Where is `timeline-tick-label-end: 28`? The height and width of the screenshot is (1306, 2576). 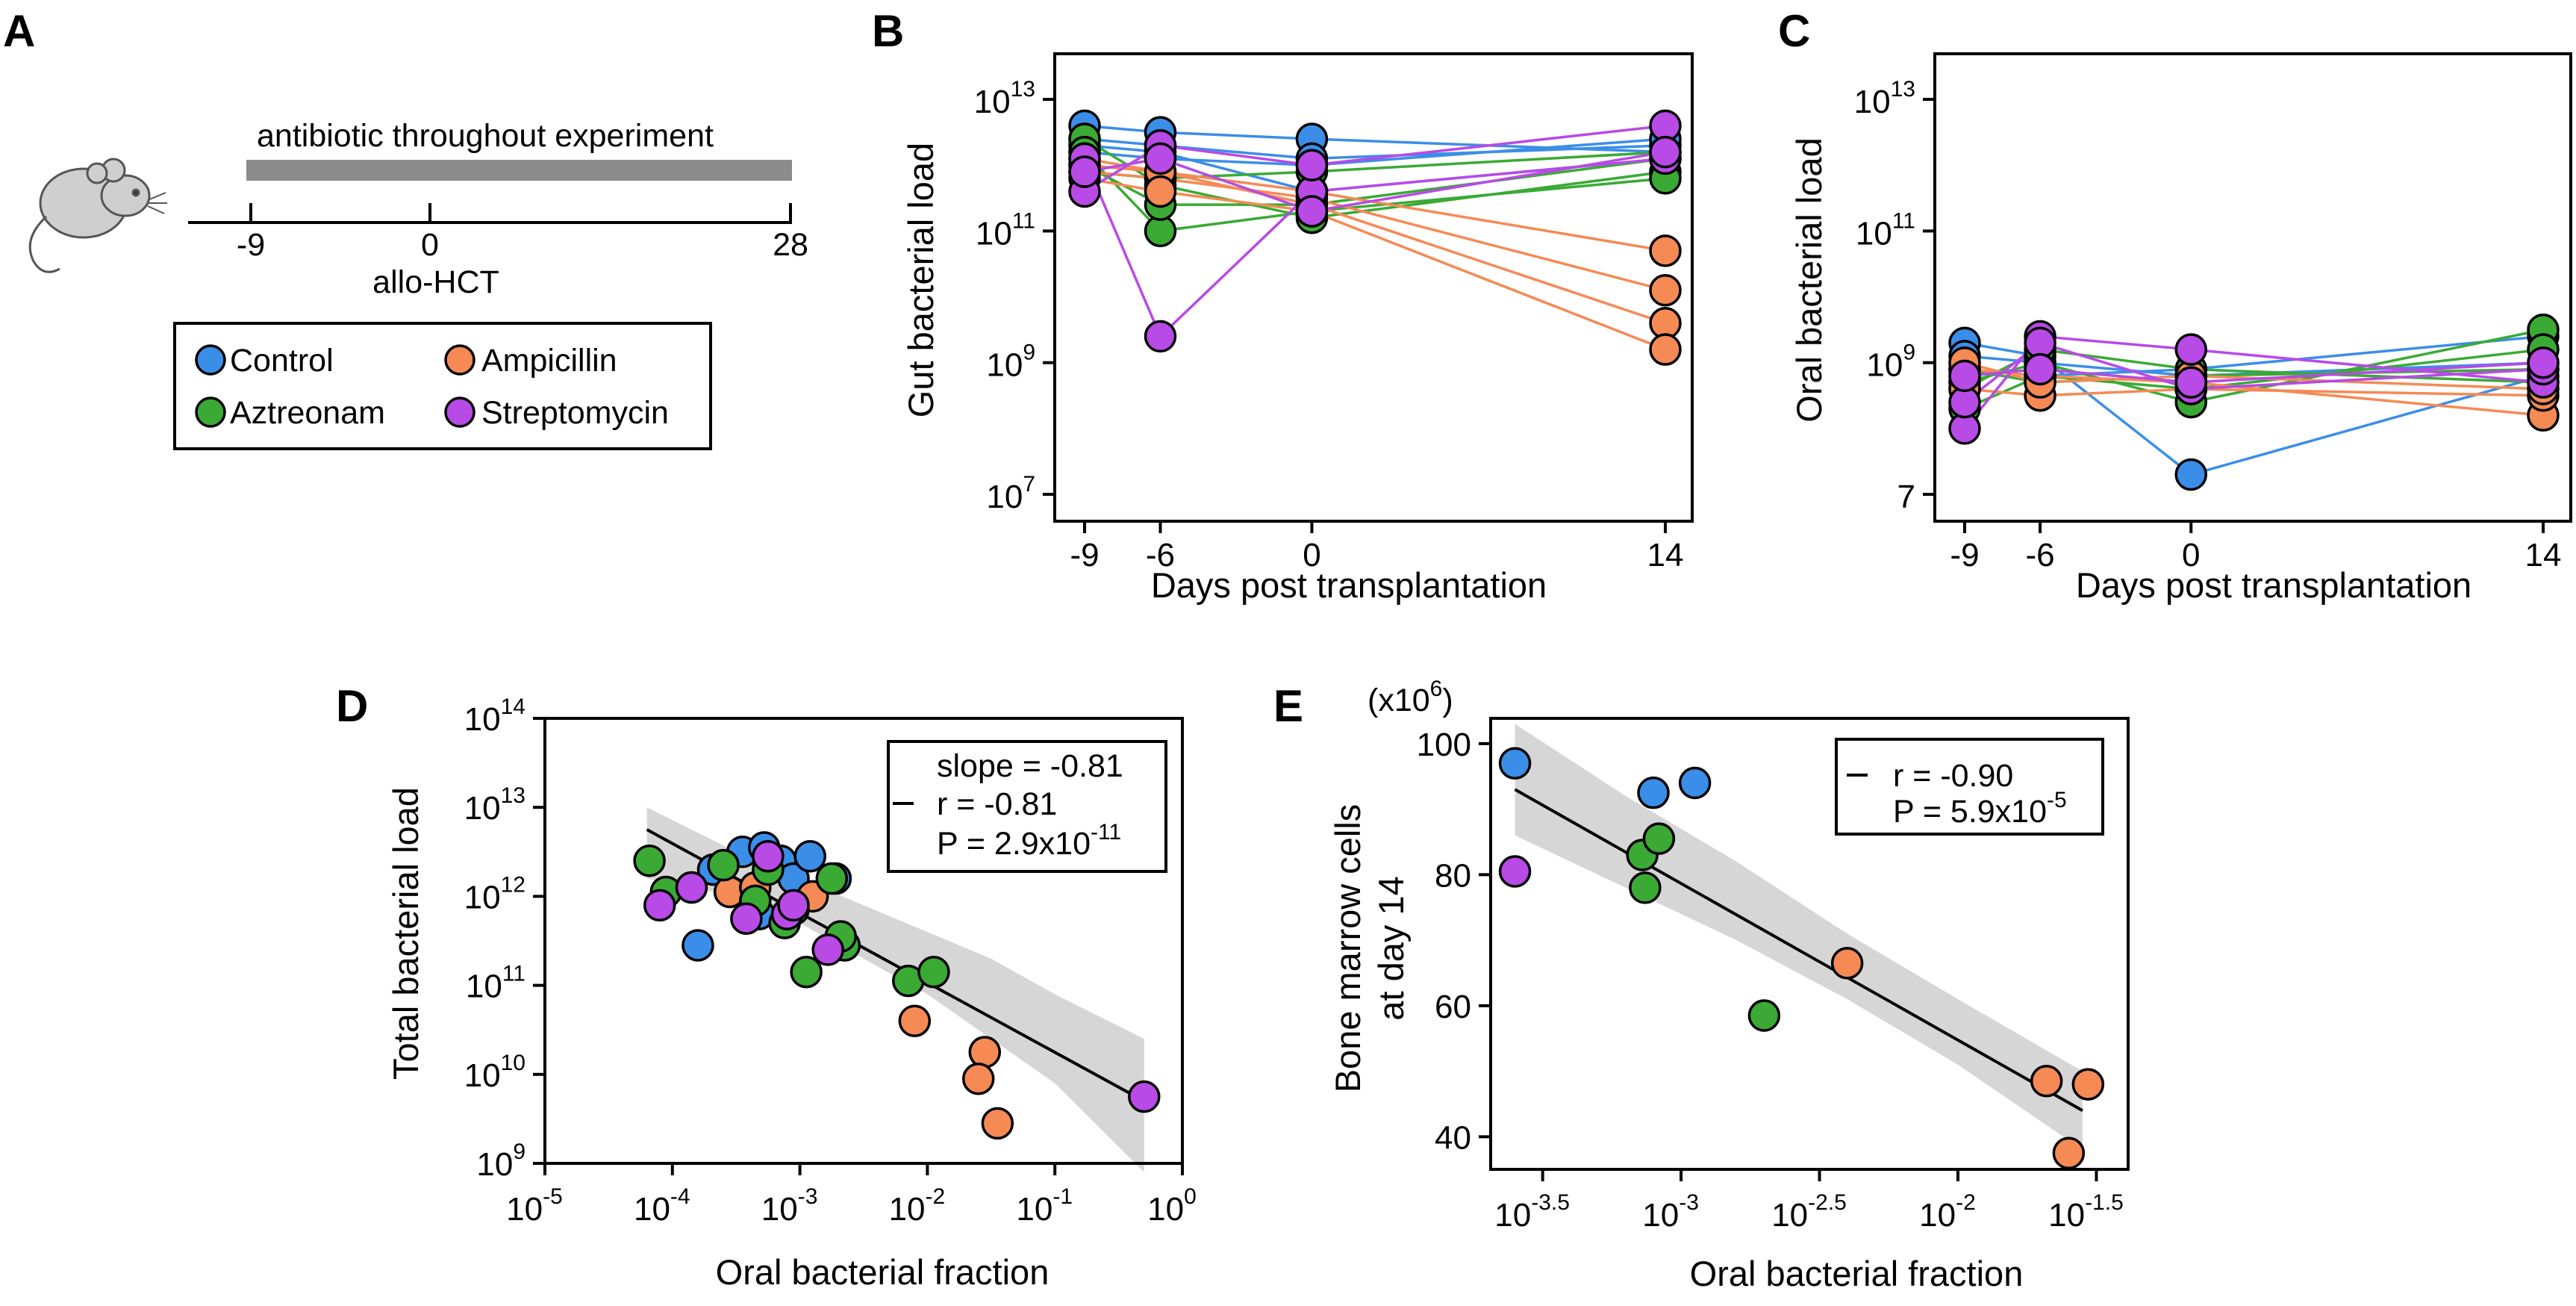 timeline-tick-label-end: 28 is located at coordinates (790, 245).